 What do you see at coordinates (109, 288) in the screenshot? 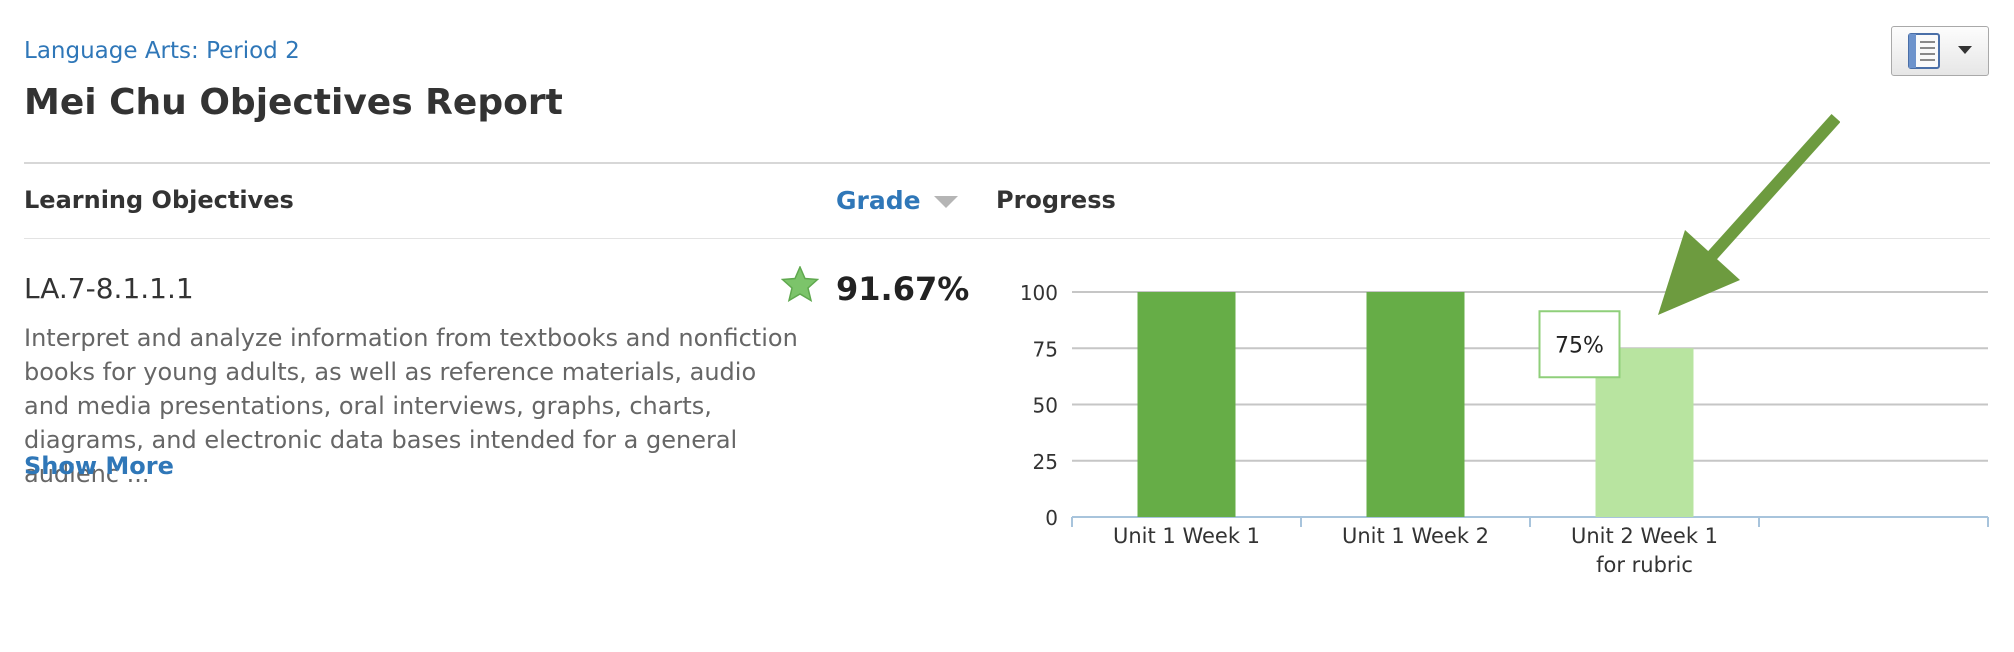
I see `objective-code: LA.7-8.1.1.1` at bounding box center [109, 288].